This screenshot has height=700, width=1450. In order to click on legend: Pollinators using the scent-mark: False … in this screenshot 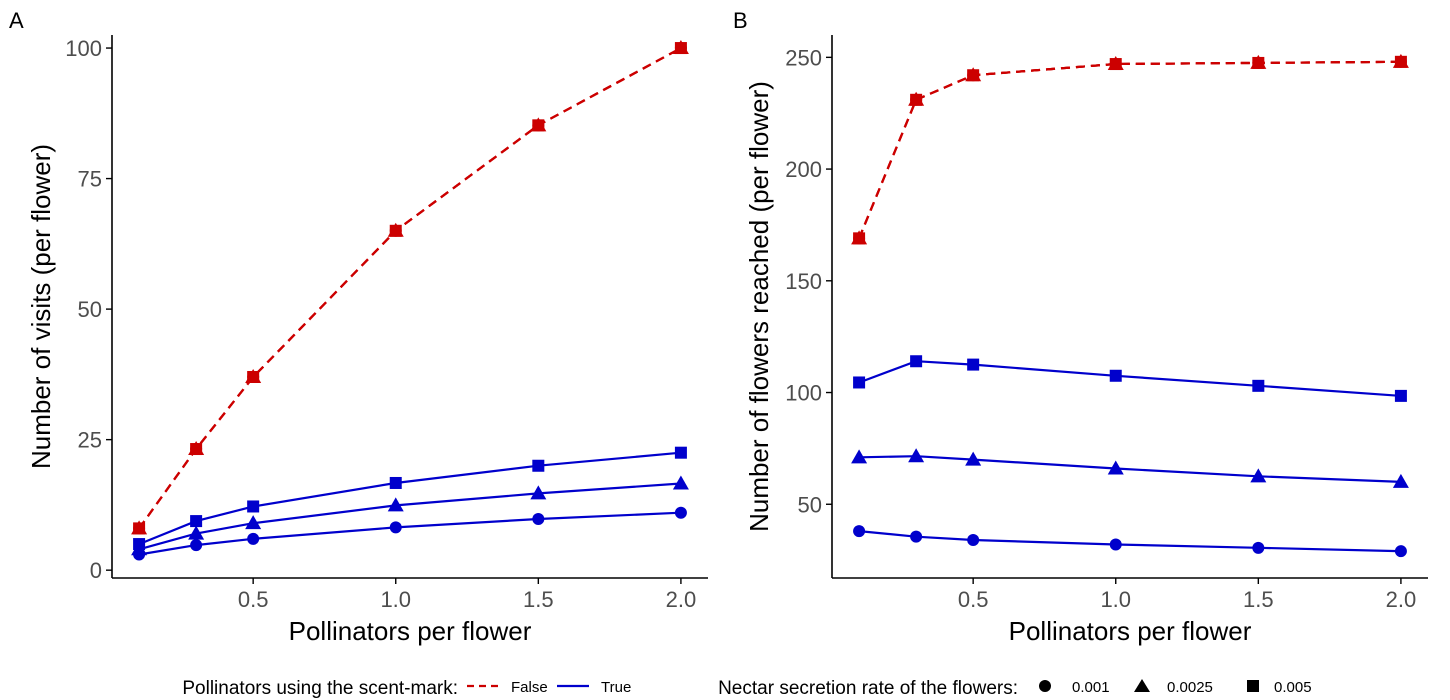, I will do `click(746, 688)`.